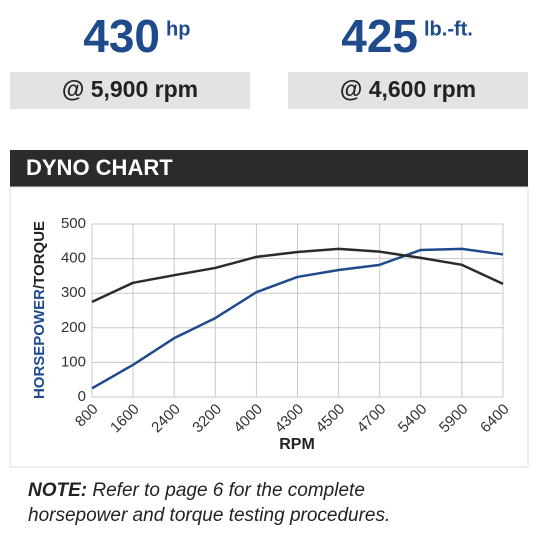 Image resolution: width=540 pixels, height=546 pixels. I want to click on section-title: DYNO CHART, so click(99, 167).